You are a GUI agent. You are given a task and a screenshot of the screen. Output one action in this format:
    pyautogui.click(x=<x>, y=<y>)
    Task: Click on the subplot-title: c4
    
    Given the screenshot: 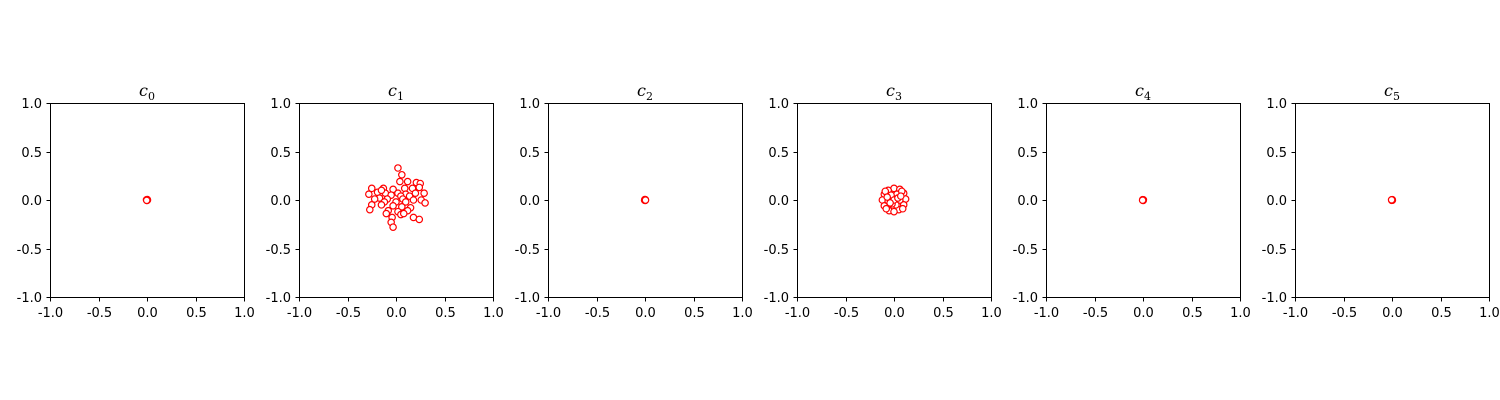 What is the action you would take?
    pyautogui.click(x=1143, y=92)
    